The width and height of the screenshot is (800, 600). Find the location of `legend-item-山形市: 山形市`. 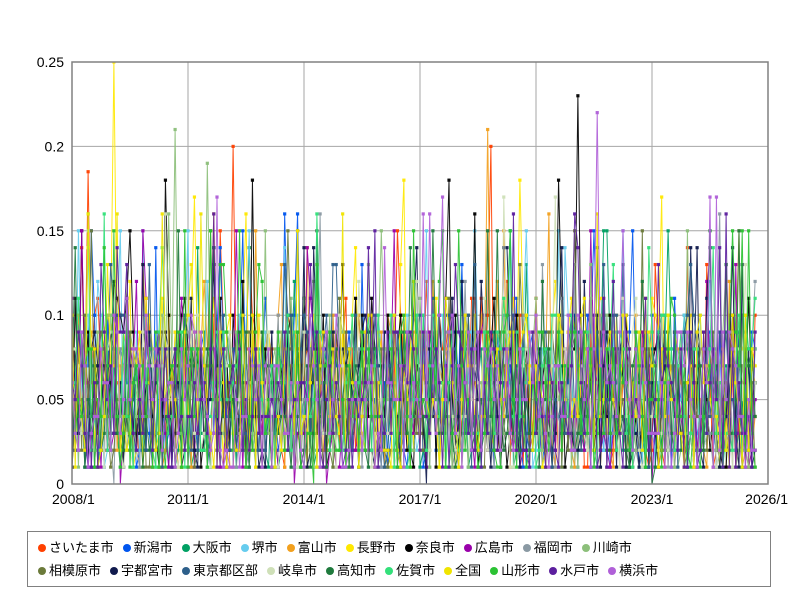

legend-item-山形市: 山形市 is located at coordinates (515, 570).